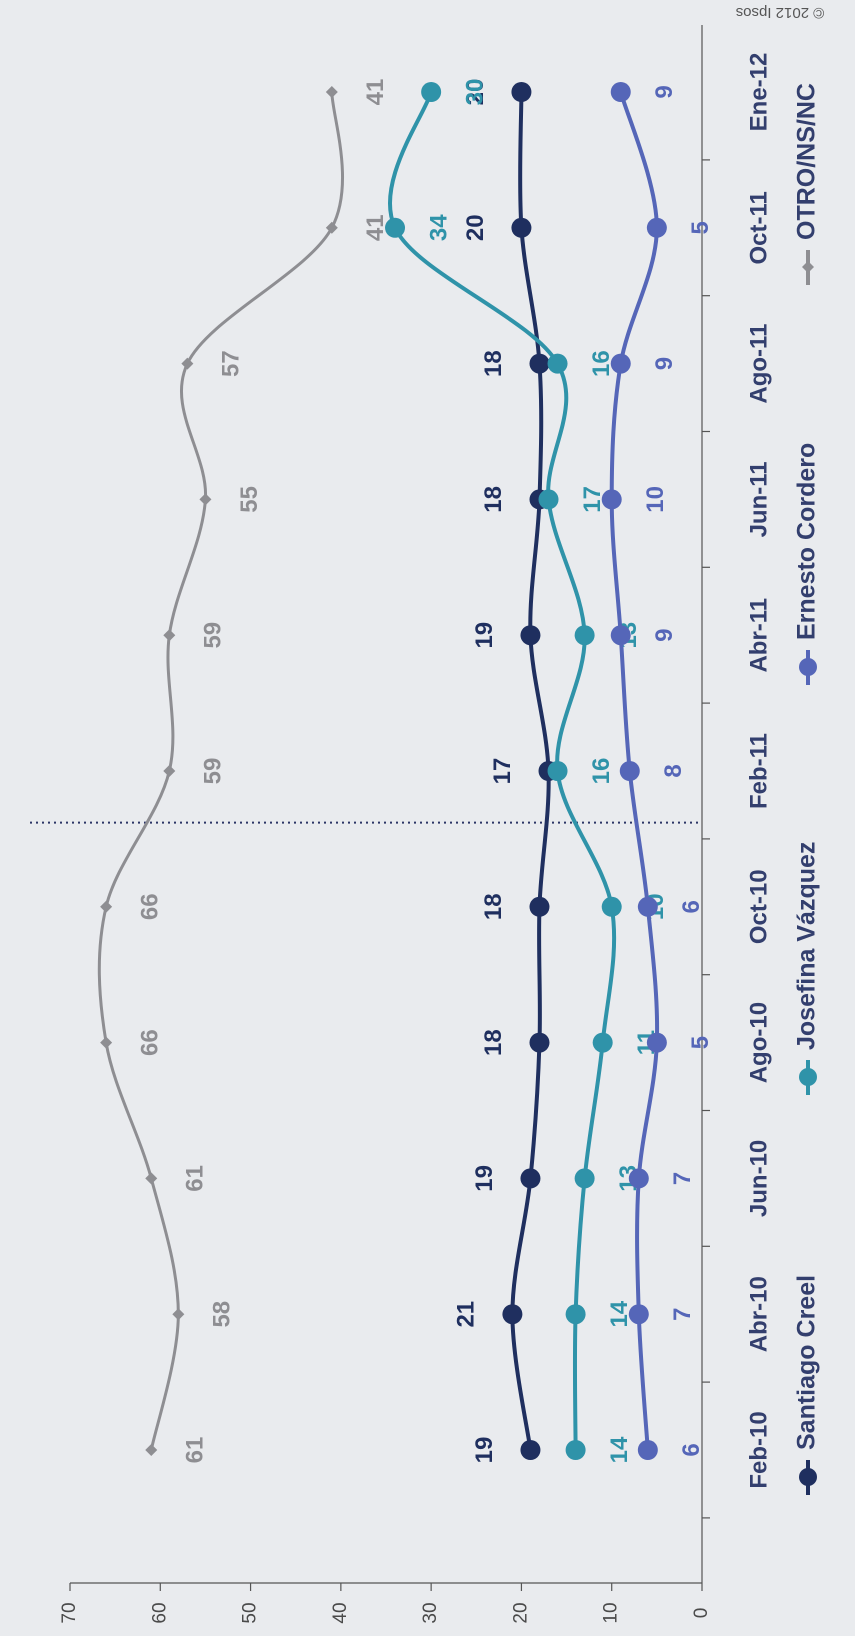 The width and height of the screenshot is (855, 1636). I want to click on x-tick-label: Abr-11, so click(758, 635).